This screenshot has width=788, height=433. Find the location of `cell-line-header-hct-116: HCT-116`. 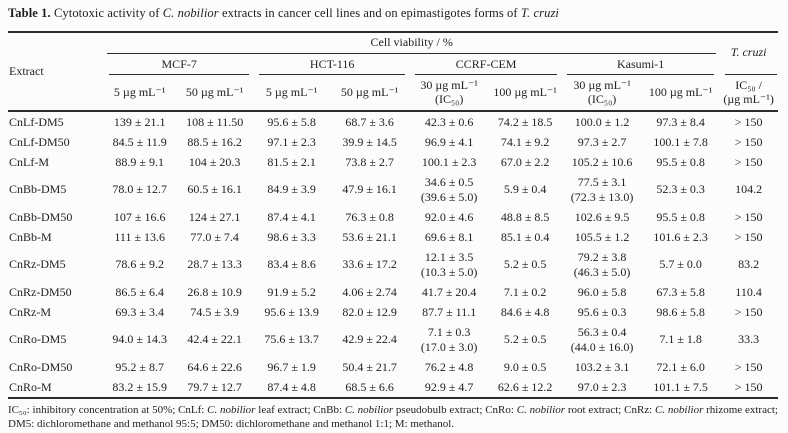

cell-line-header-hct-116: HCT-116 is located at coordinates (332, 64).